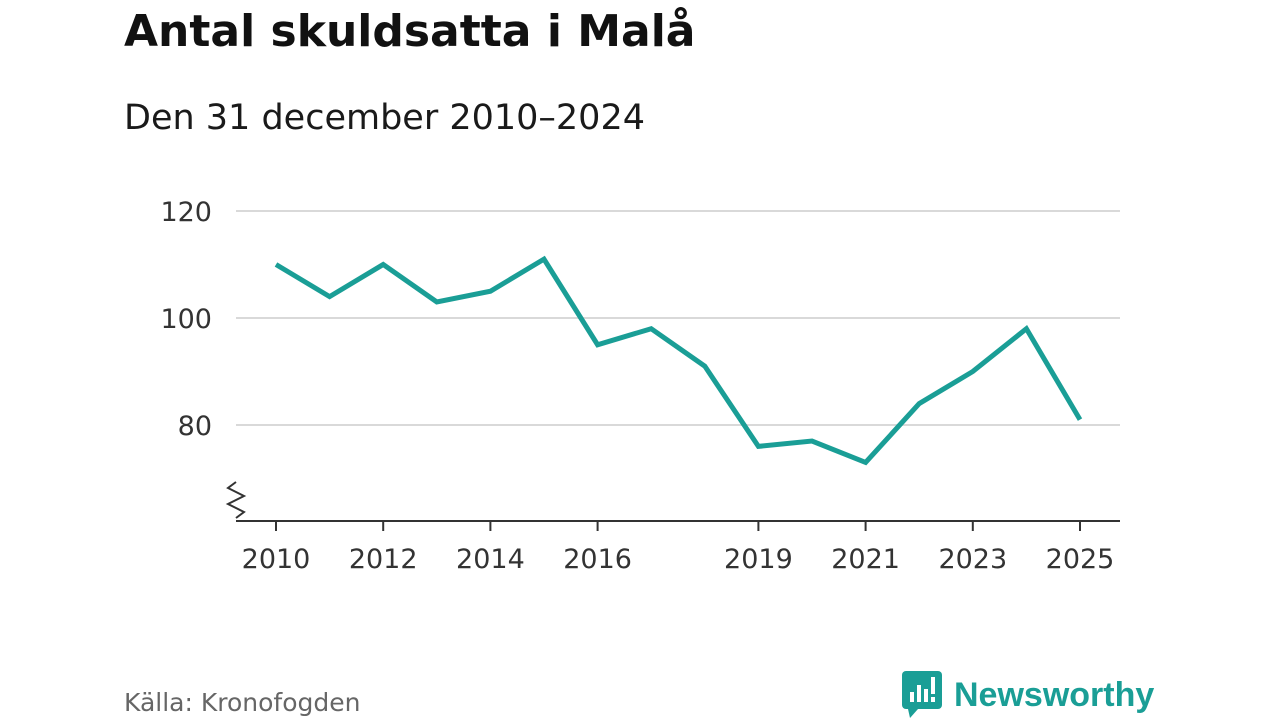 Image resolution: width=1280 pixels, height=720 pixels. I want to click on chart-subtitle: Den 31 december 2010–2024, so click(384, 118).